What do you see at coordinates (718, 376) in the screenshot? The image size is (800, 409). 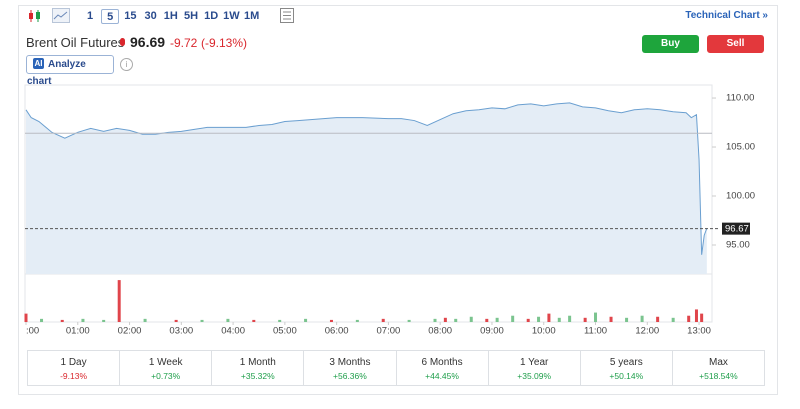 I see `period-change: +518.54%` at bounding box center [718, 376].